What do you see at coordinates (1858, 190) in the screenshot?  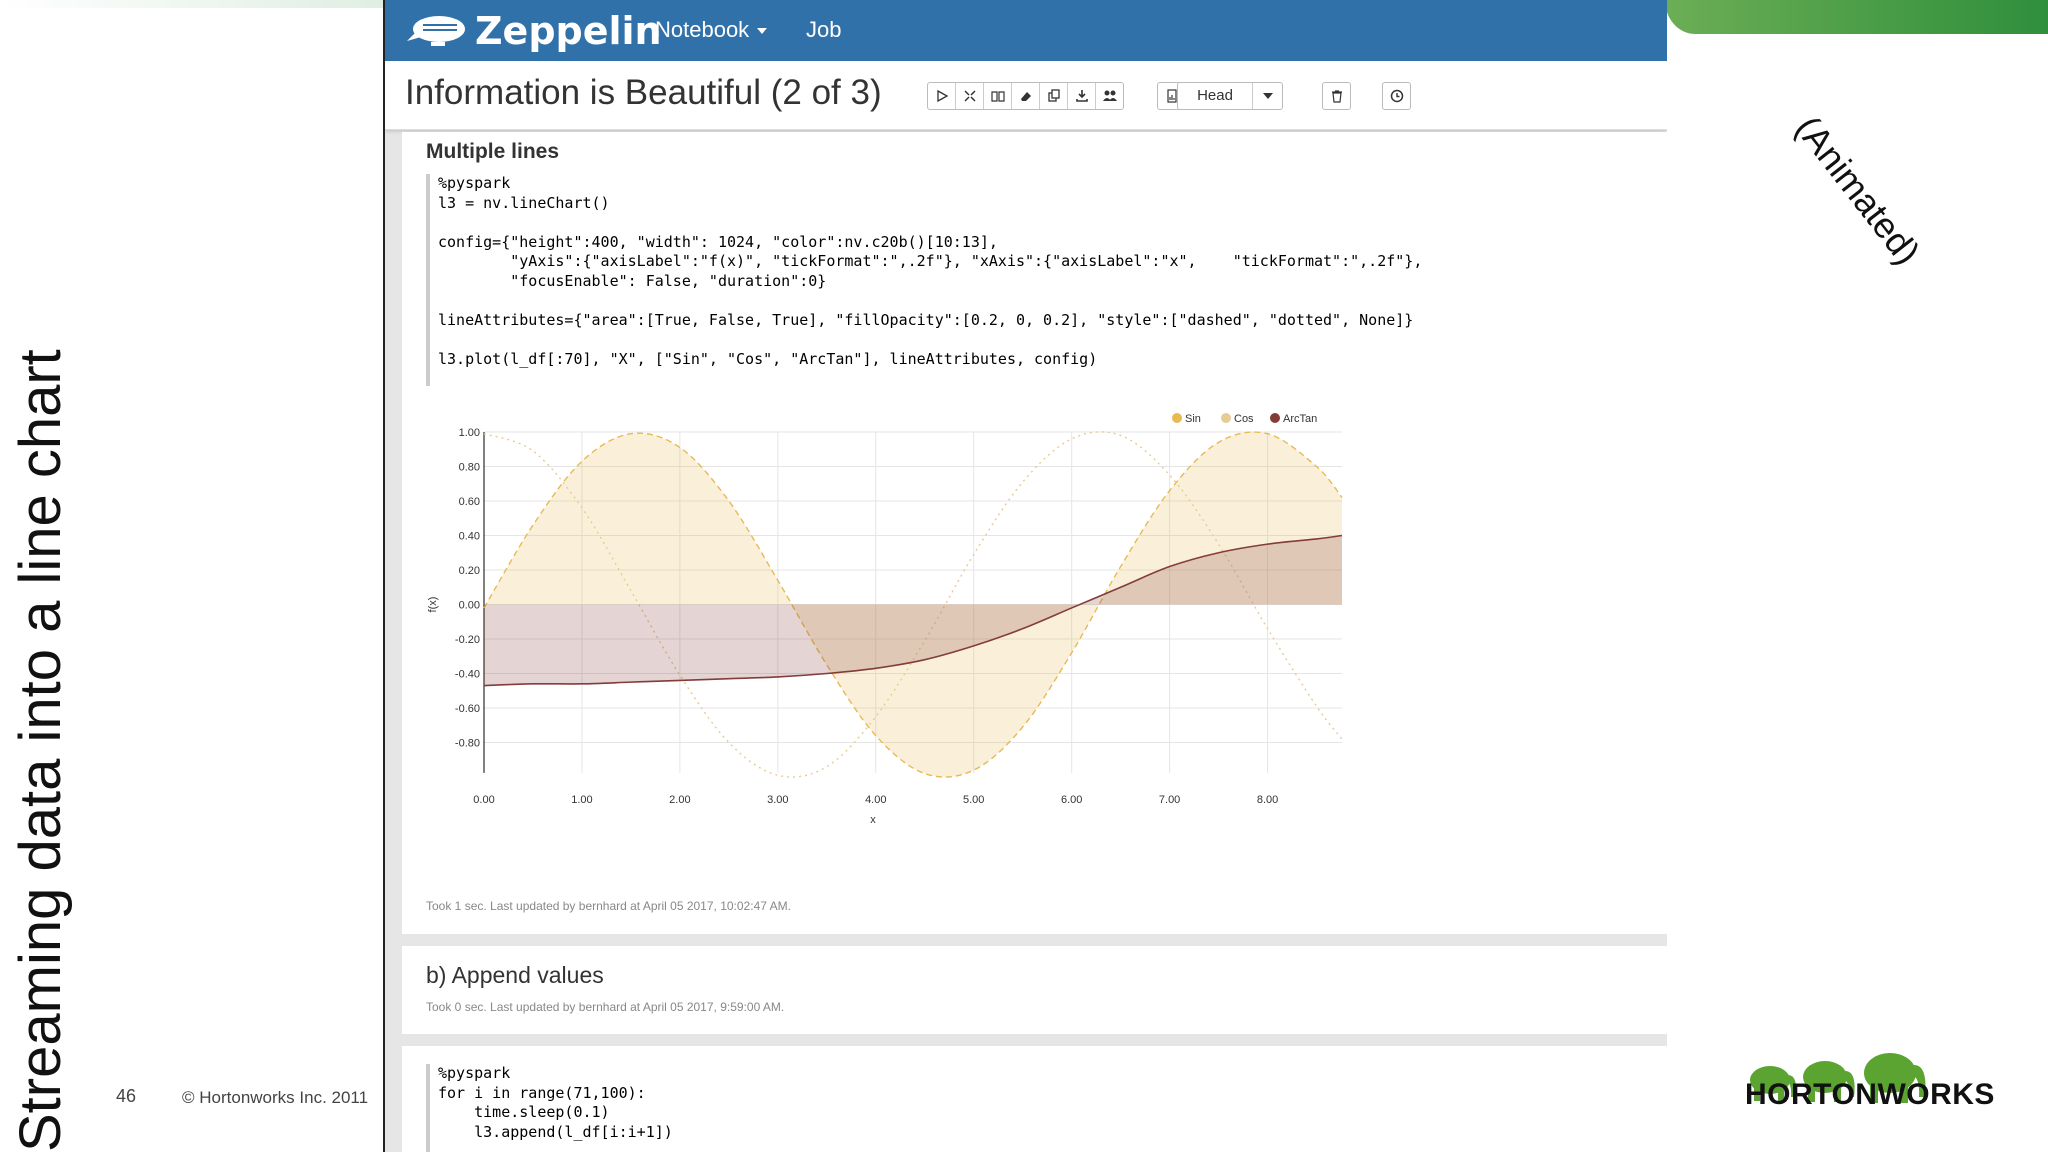 I see `animated-note: (Animated)` at bounding box center [1858, 190].